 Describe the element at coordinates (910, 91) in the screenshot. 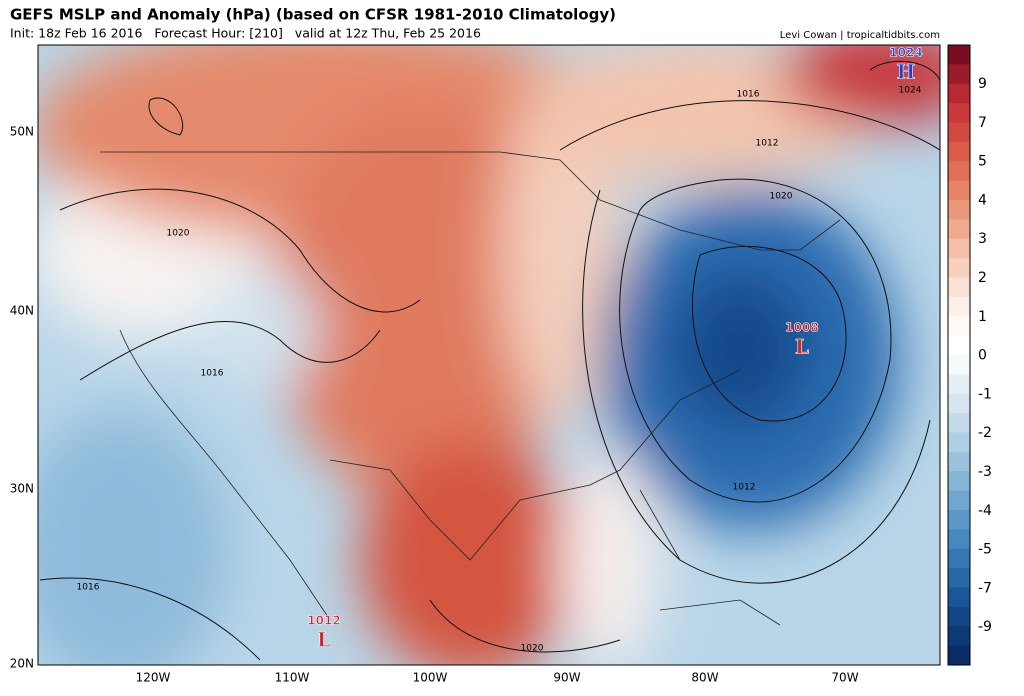

I see `isobar-label: 1024` at that location.